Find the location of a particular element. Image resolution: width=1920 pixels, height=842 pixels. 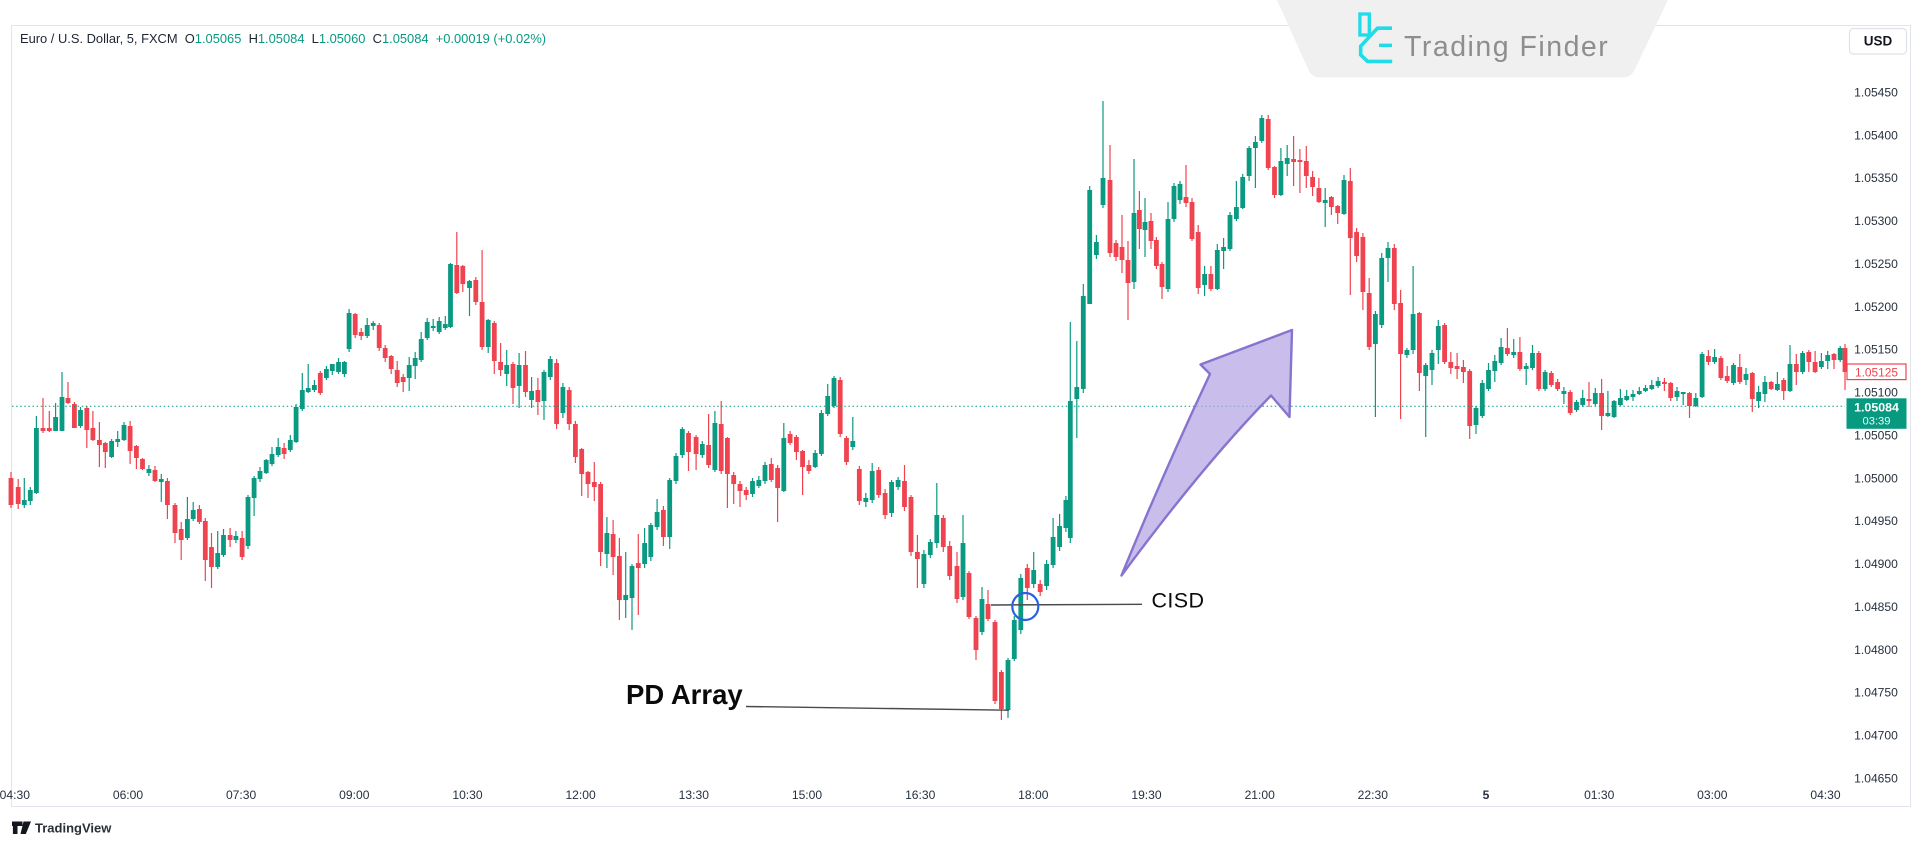

svg-text: 01:30 is located at coordinates (1599, 795).